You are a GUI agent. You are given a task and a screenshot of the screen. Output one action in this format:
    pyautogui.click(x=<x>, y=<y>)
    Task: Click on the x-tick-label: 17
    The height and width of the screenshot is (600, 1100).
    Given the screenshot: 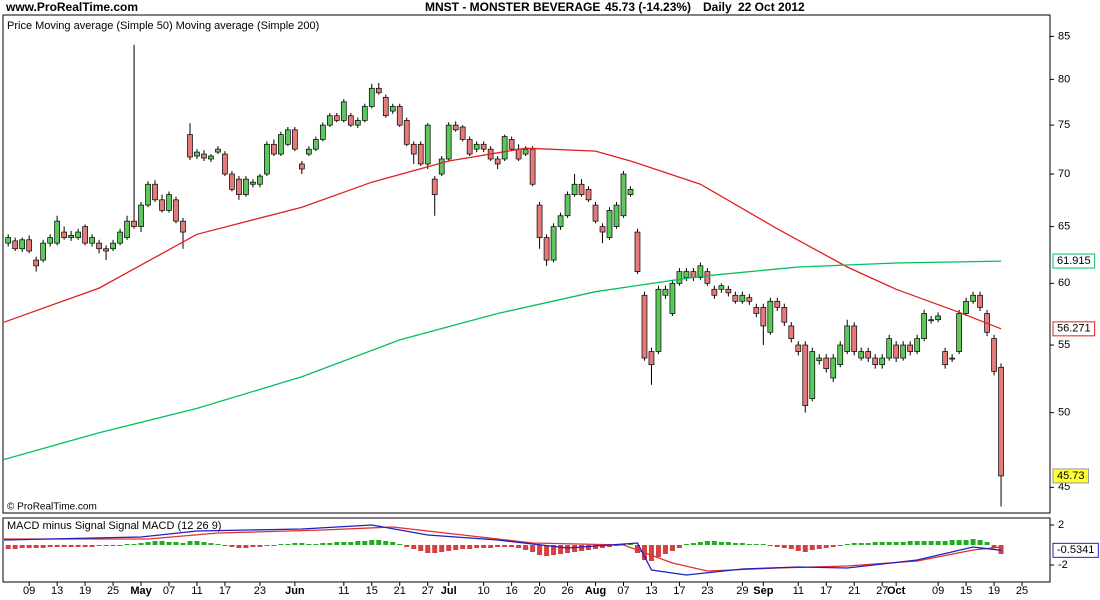 What is the action you would take?
    pyautogui.click(x=225, y=591)
    